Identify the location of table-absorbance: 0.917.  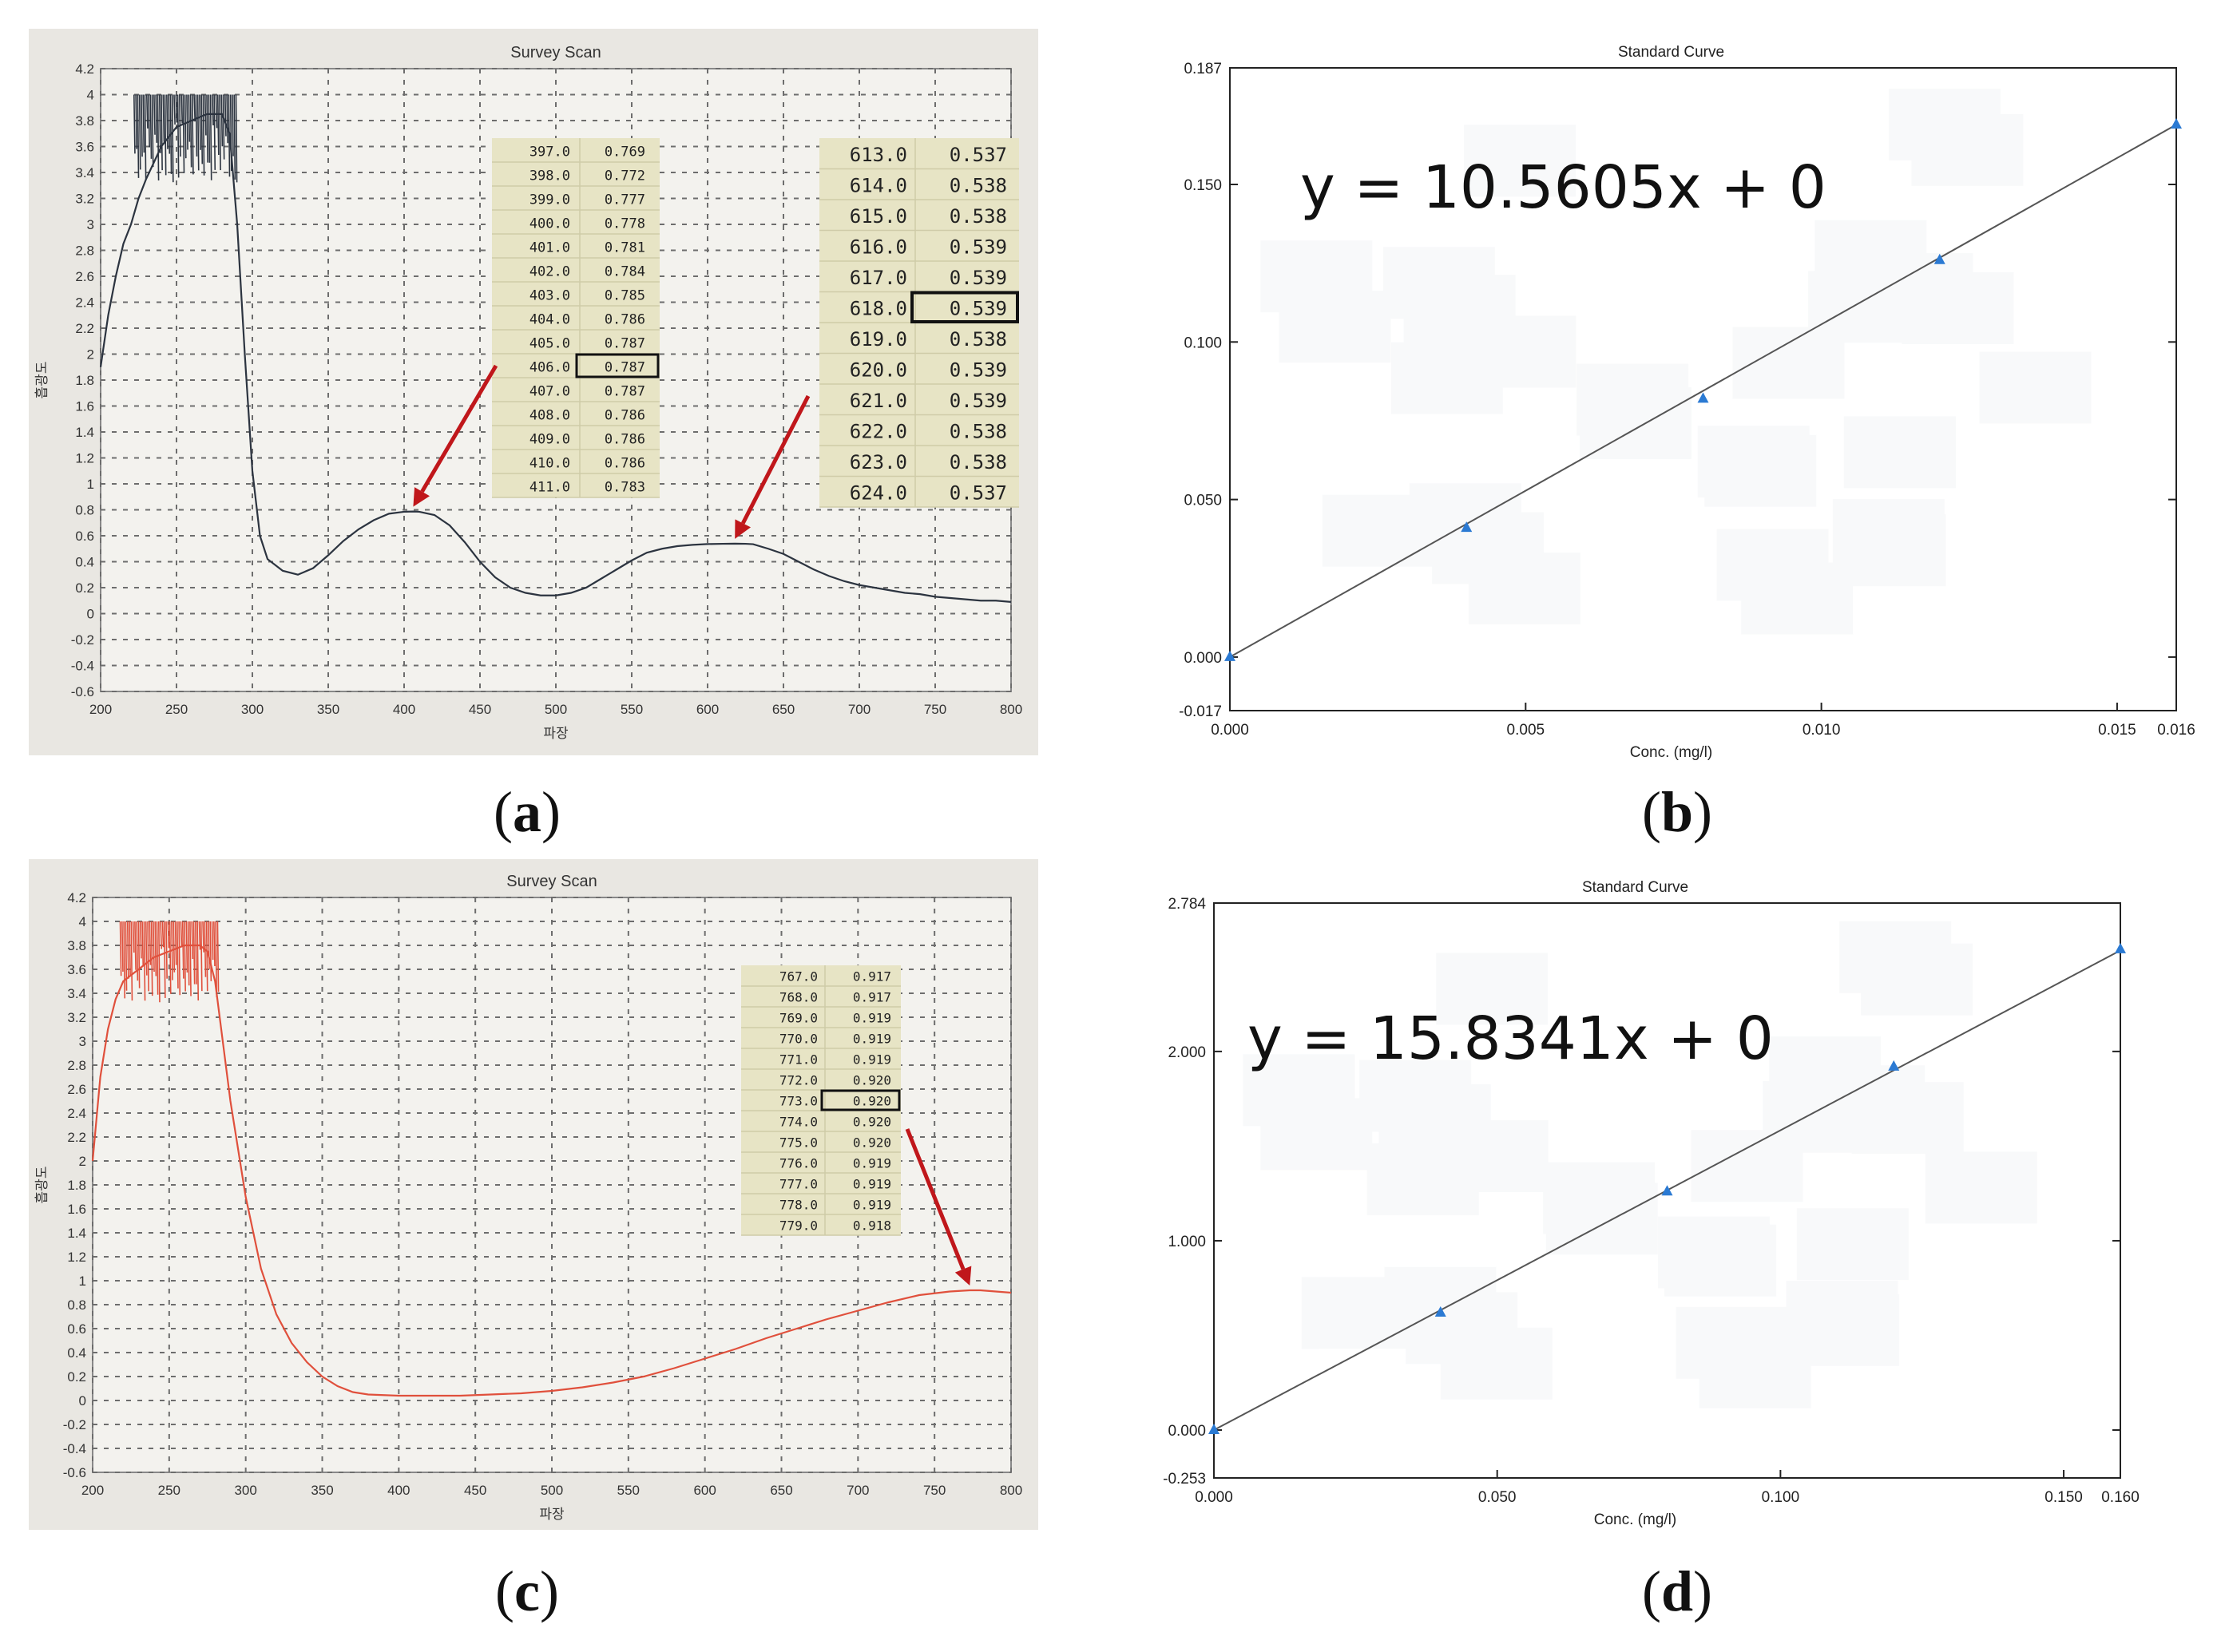
(872, 997).